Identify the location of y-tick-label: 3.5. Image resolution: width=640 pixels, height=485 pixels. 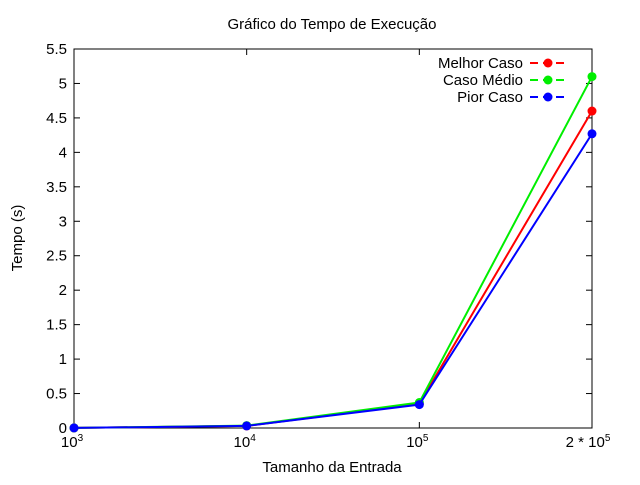
(56, 187).